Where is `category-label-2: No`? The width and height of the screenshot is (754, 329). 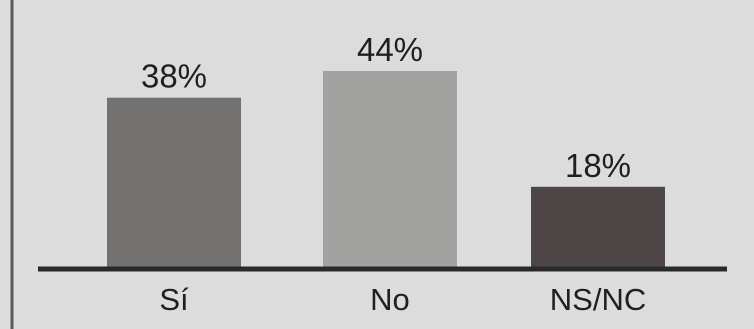
category-label-2: No is located at coordinates (390, 299).